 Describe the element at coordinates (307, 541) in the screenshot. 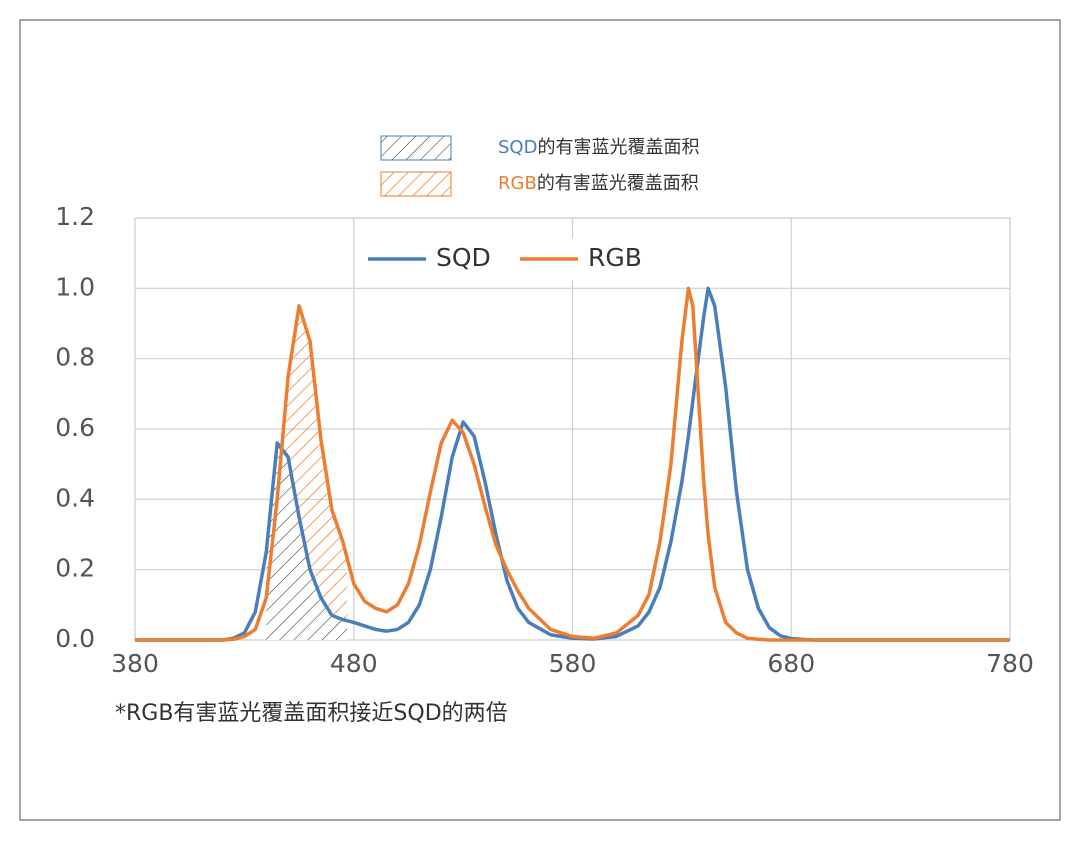

I see `hatch-area` at that location.